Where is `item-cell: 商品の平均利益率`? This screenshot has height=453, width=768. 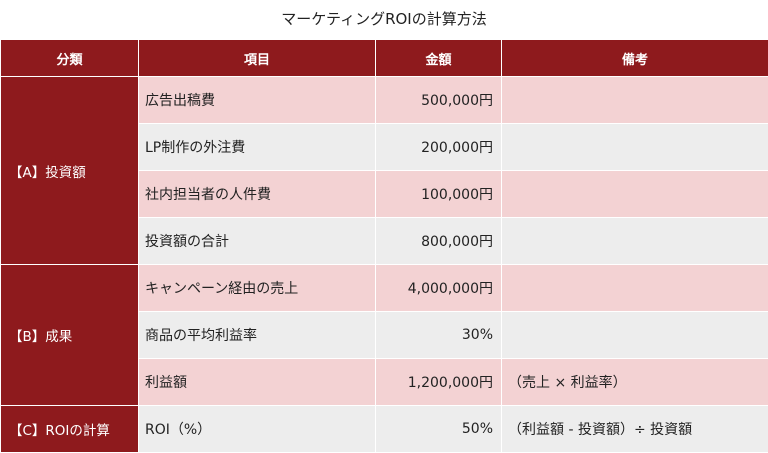 item-cell: 商品の平均利益率 is located at coordinates (257, 335).